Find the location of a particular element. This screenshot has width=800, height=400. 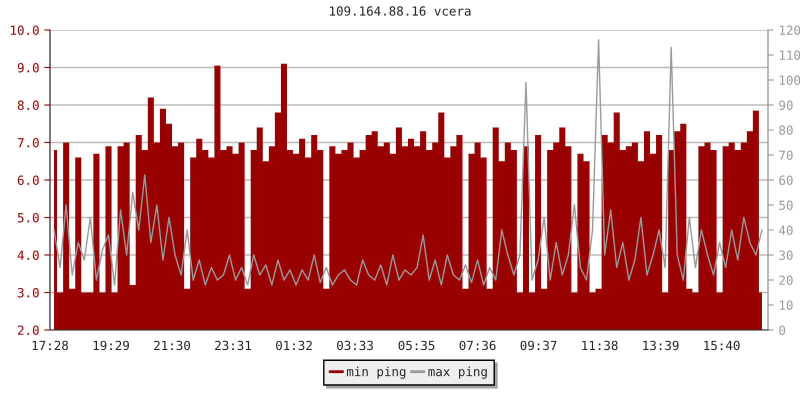

chart-title: 109.164.88.16 vcera is located at coordinates (400, 11).